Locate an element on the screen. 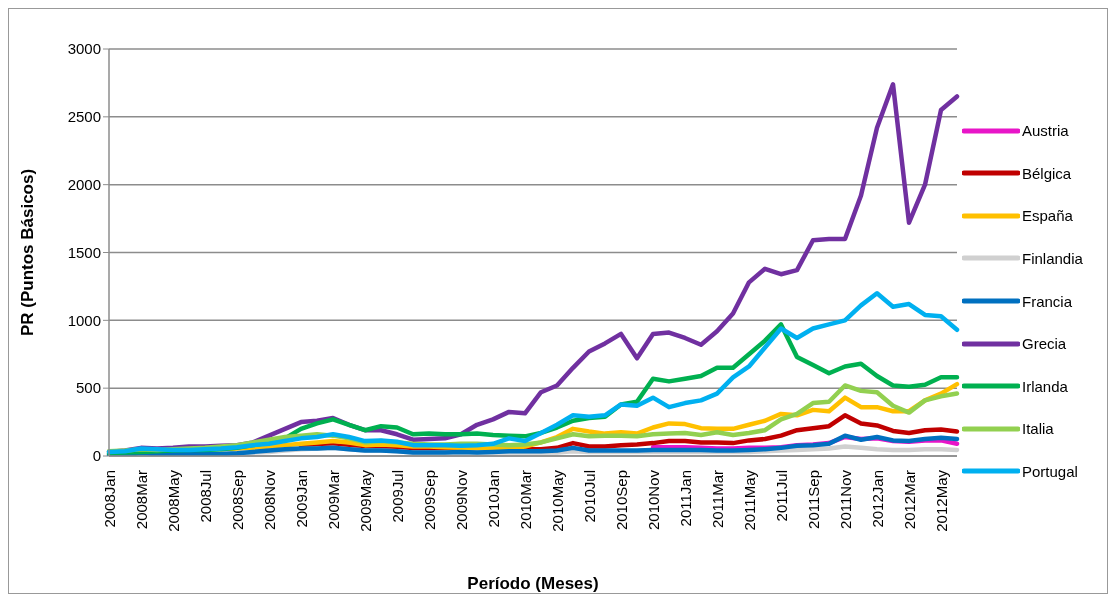 The height and width of the screenshot is (594, 1114). x-tick-label: 2009Jan is located at coordinates (301, 499).